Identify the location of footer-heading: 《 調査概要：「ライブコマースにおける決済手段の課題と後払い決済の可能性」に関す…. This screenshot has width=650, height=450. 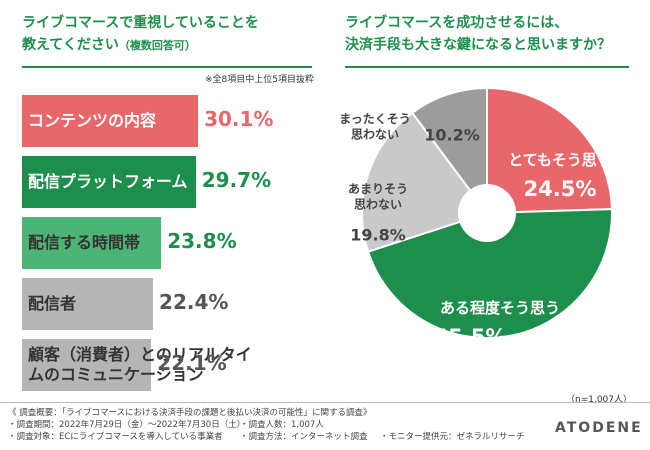
(190, 413).